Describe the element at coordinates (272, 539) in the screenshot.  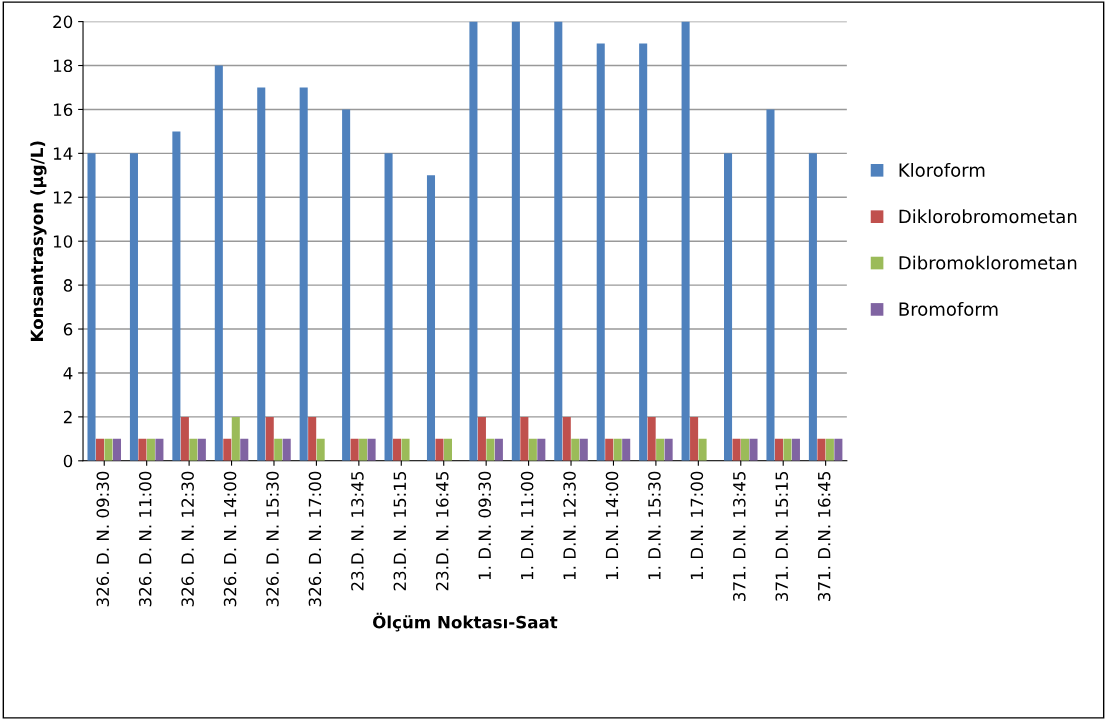
I see `x-tick-label: 326. D. N. 15:30` at that location.